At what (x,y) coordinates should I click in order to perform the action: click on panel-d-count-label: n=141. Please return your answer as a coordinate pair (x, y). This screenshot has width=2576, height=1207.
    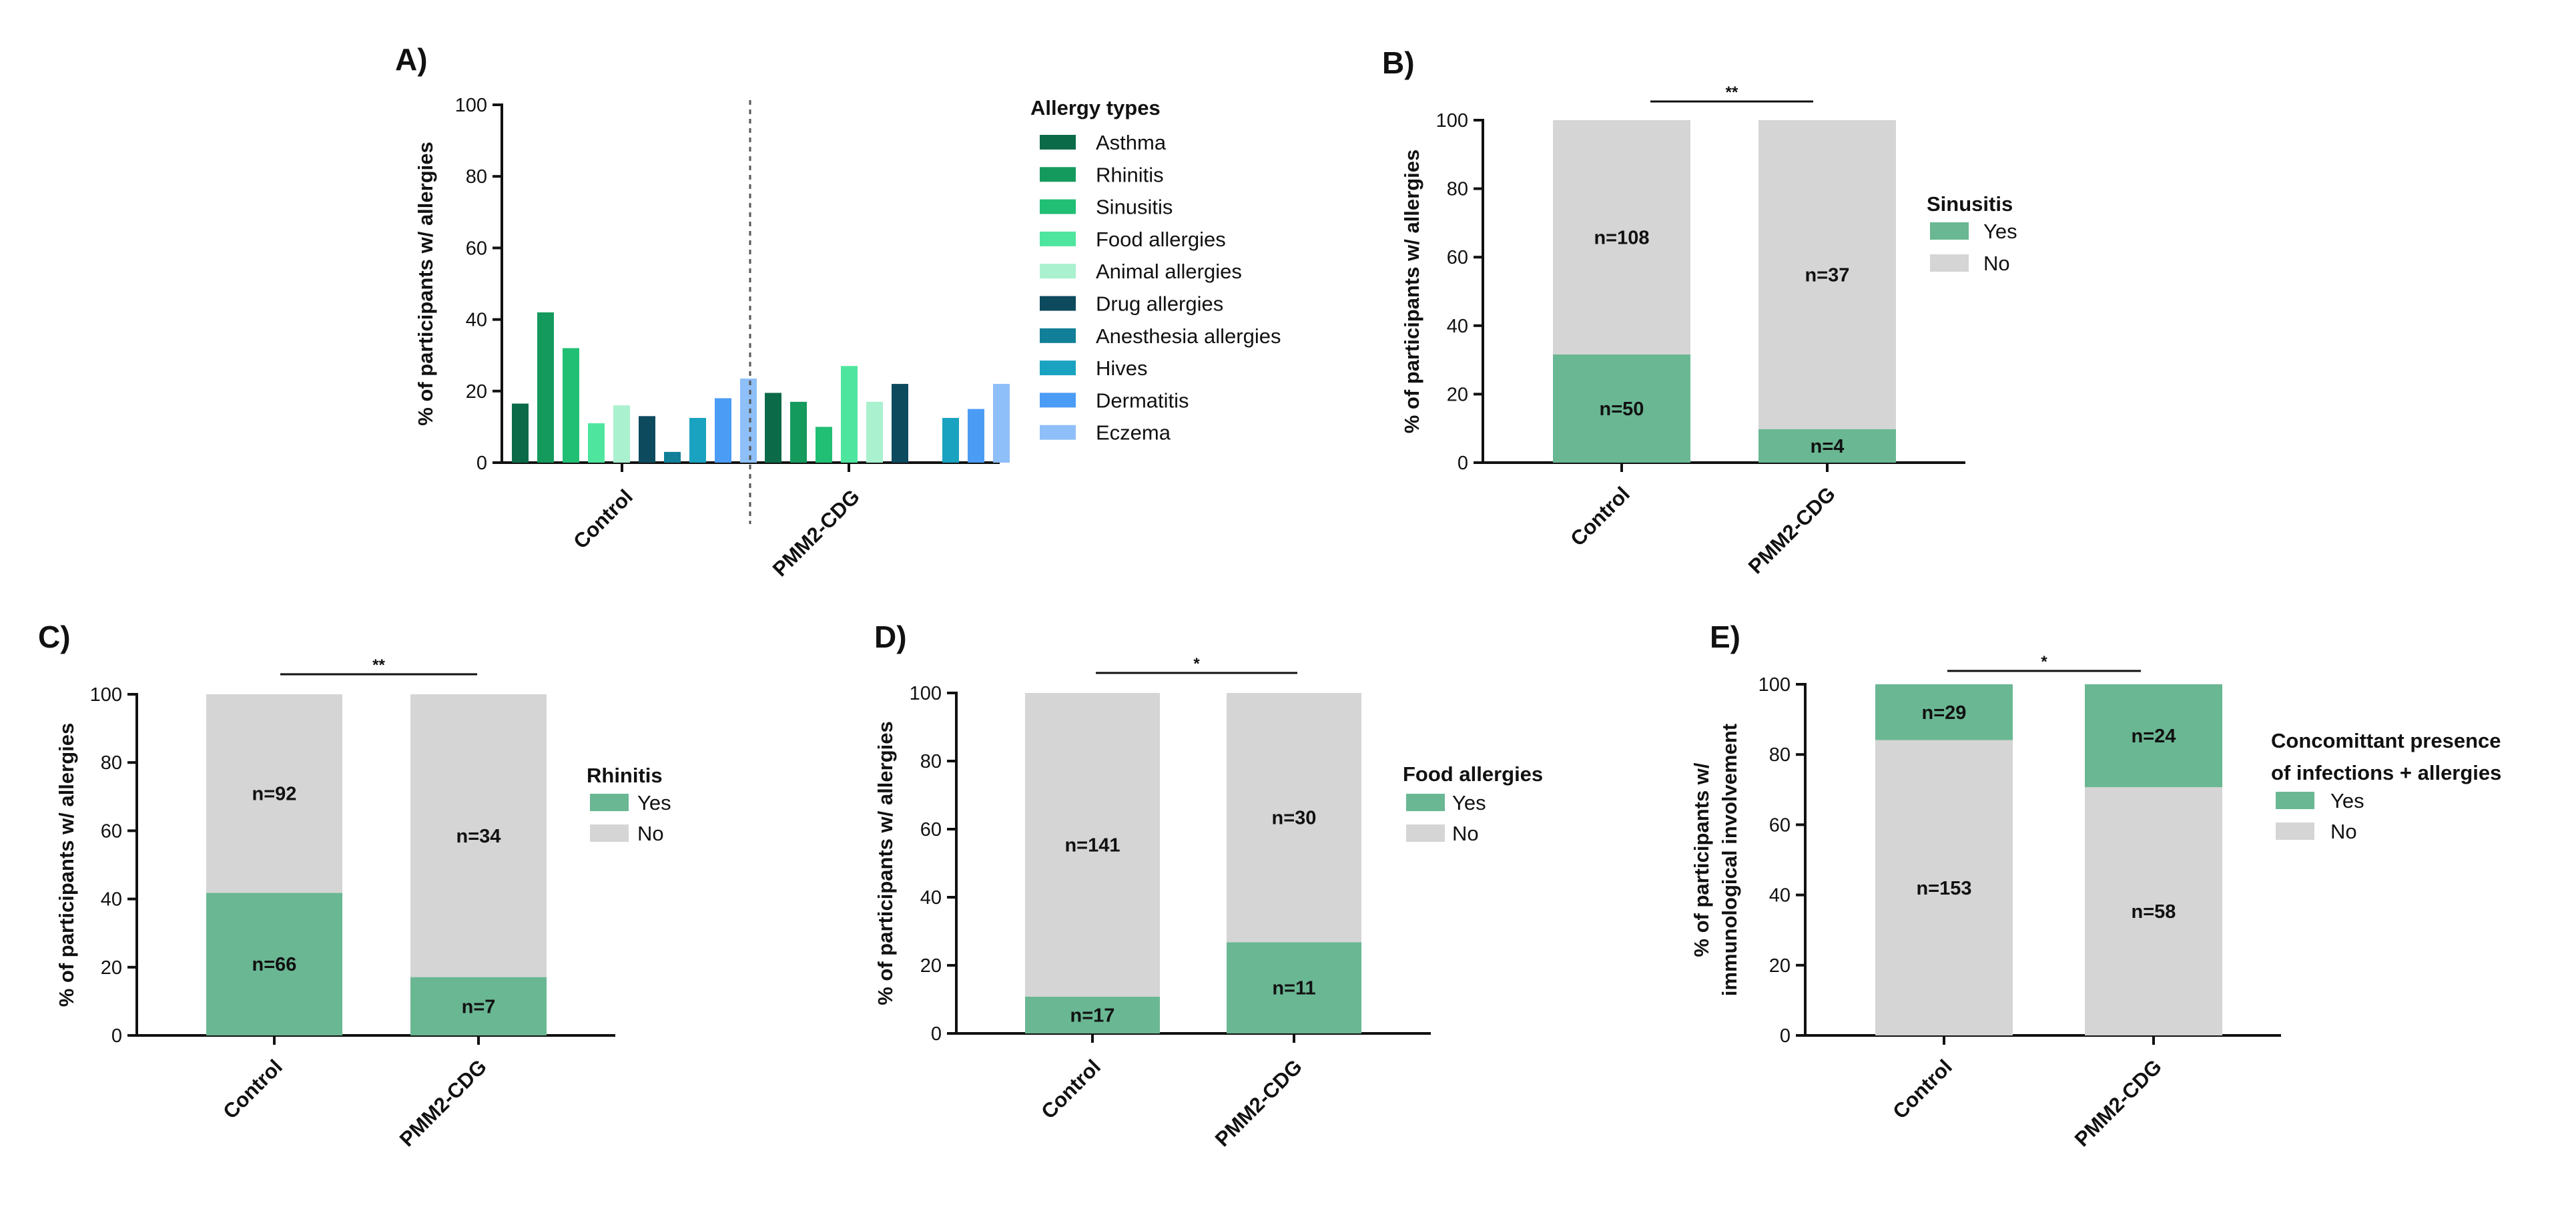
    Looking at the image, I should click on (1092, 845).